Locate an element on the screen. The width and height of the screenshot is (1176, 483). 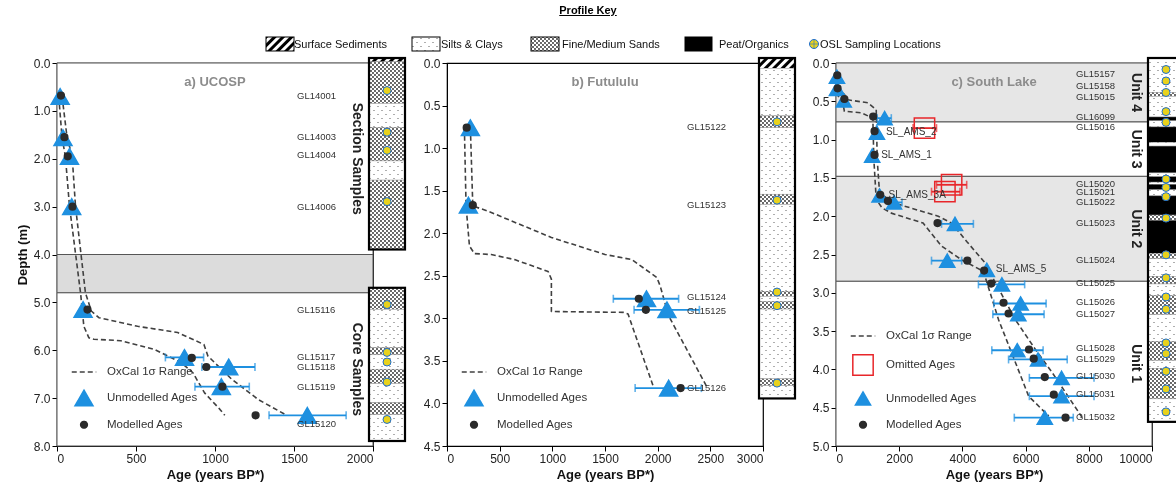
annotation: GL15157 is located at coordinates (1096, 74).